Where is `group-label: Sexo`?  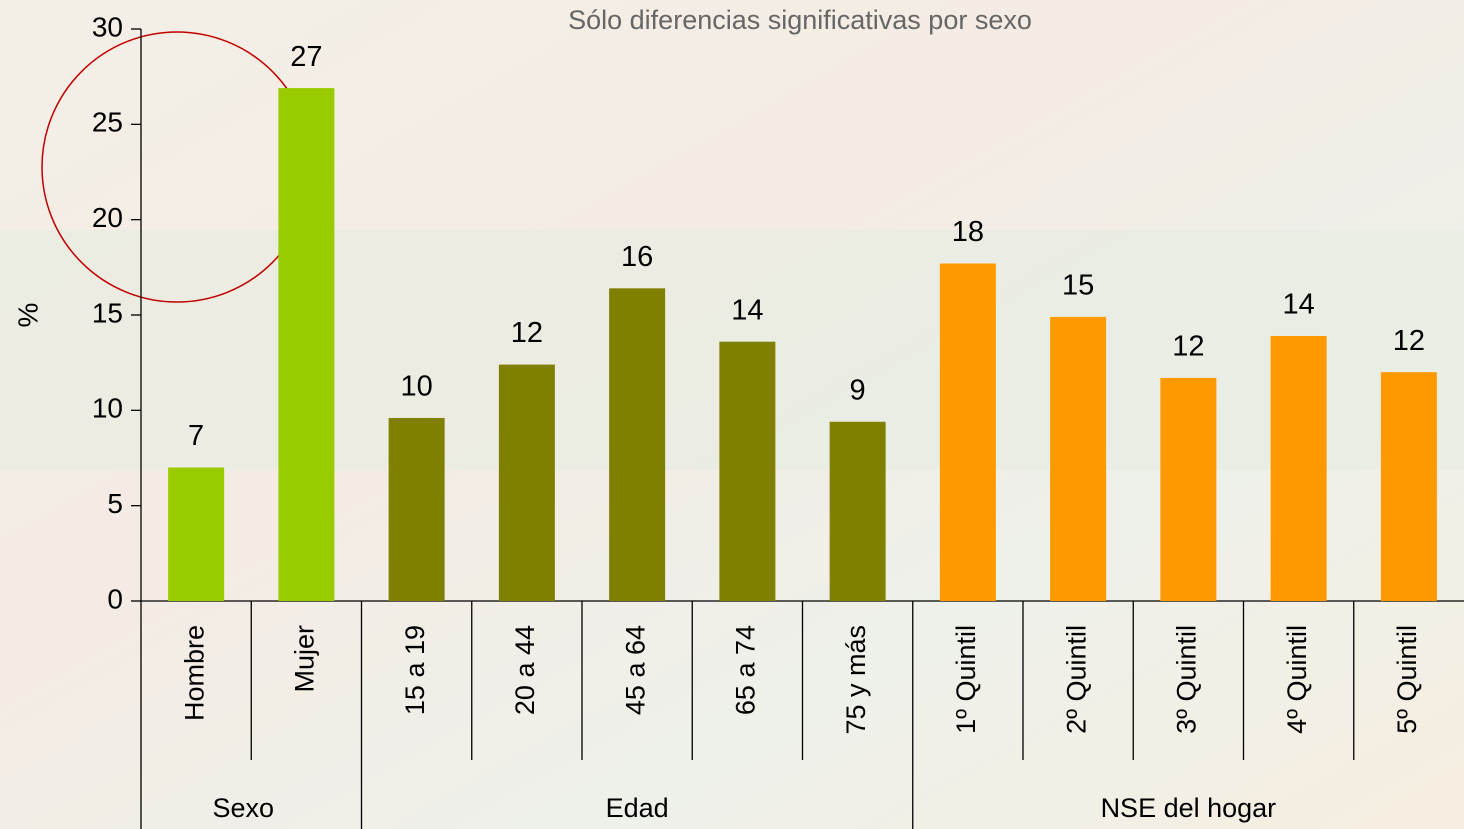
group-label: Sexo is located at coordinates (243, 808).